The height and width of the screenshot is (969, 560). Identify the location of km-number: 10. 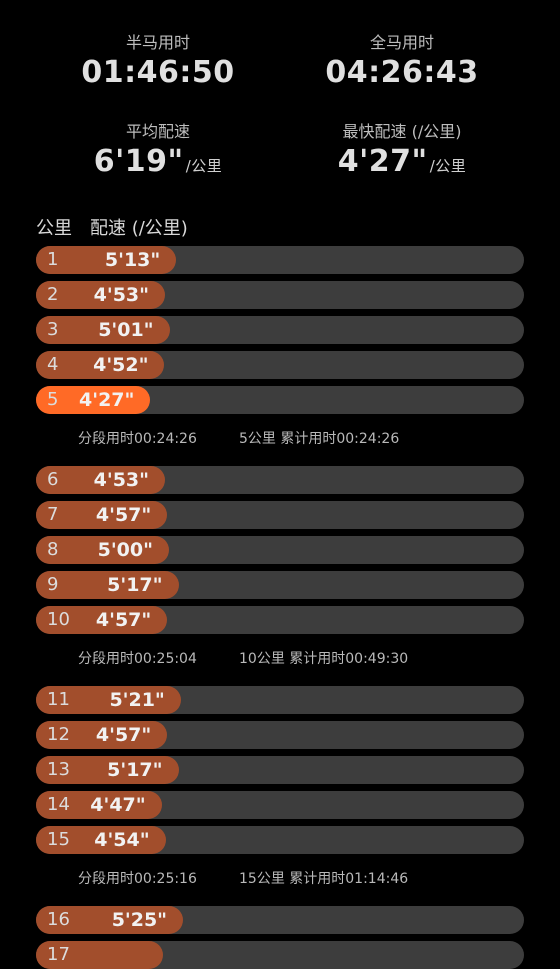
(58, 619).